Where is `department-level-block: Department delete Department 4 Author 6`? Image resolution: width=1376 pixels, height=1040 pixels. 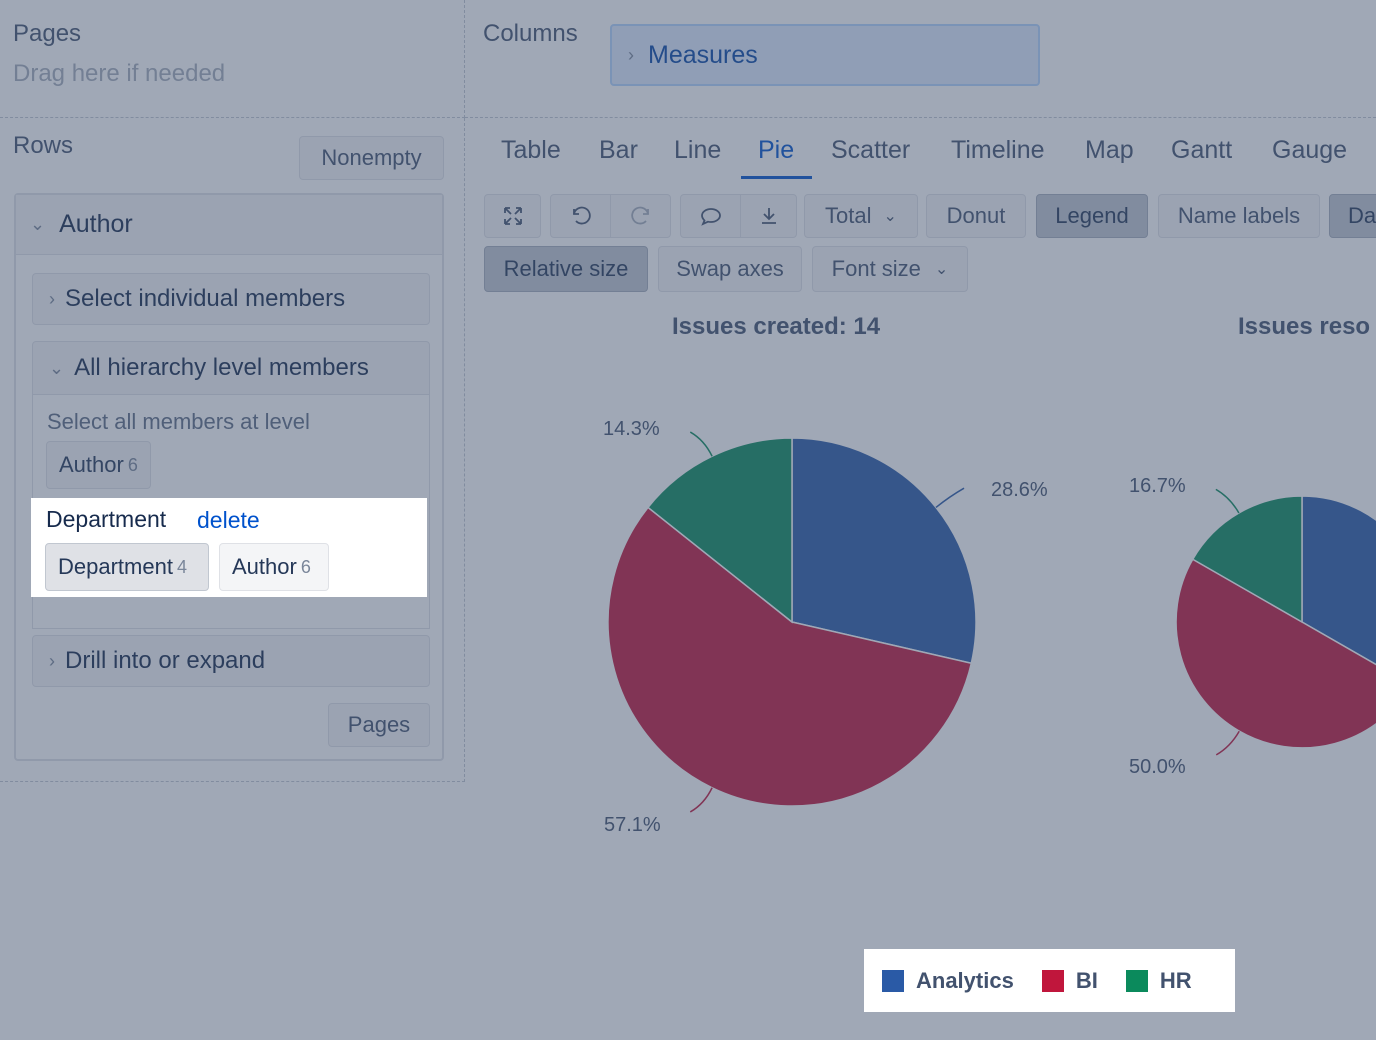
department-level-block: Department delete Department 4 Author 6 is located at coordinates (229, 547).